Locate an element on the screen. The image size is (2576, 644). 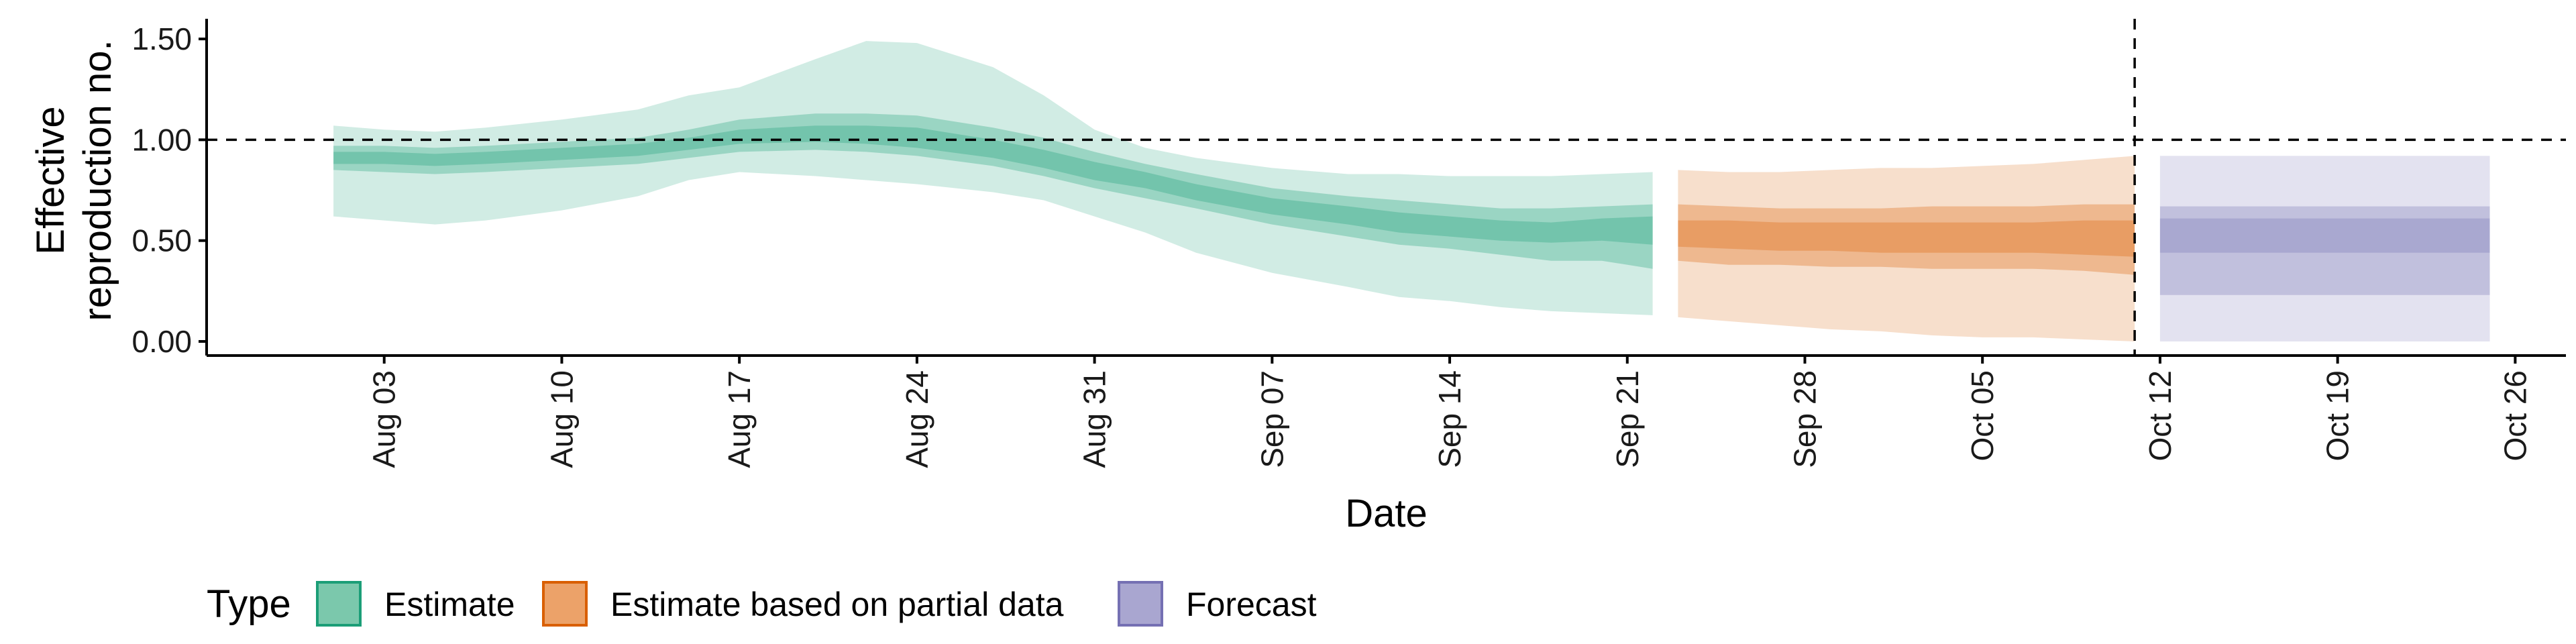
legend-label-estimate-based-on-partial-data: Estimate based on partial data is located at coordinates (837, 604).